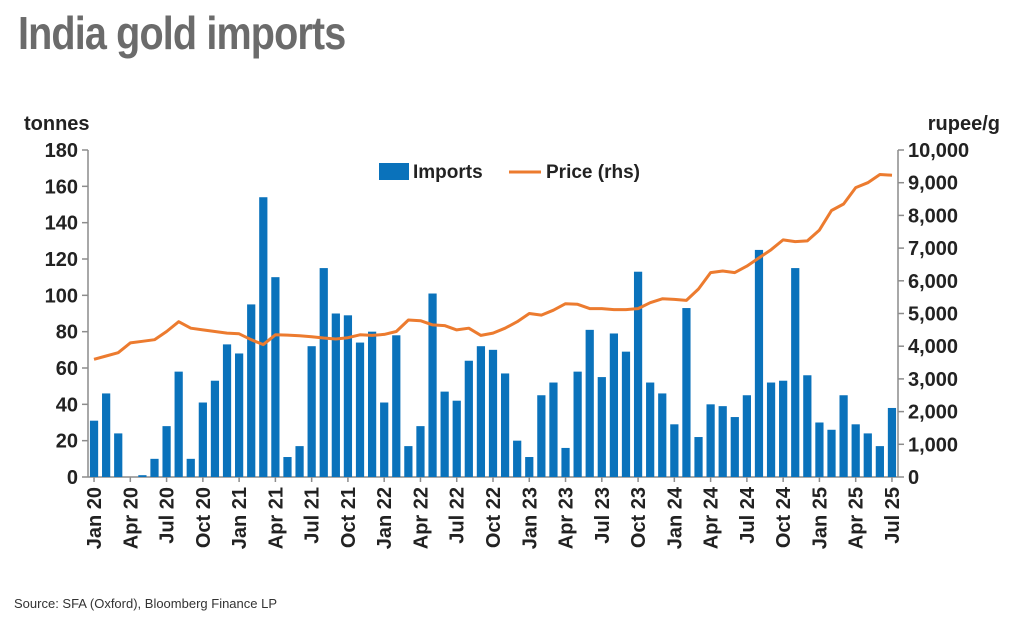  What do you see at coordinates (530, 518) in the screenshot?
I see `x-tick-label: Jan 23` at bounding box center [530, 518].